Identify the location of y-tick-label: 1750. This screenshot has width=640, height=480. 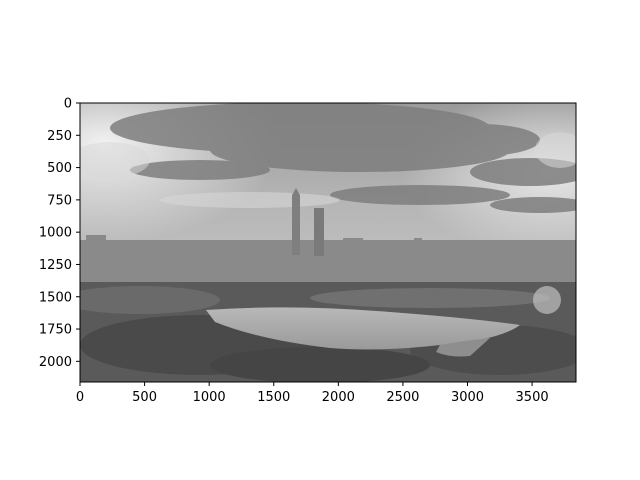
(55, 330).